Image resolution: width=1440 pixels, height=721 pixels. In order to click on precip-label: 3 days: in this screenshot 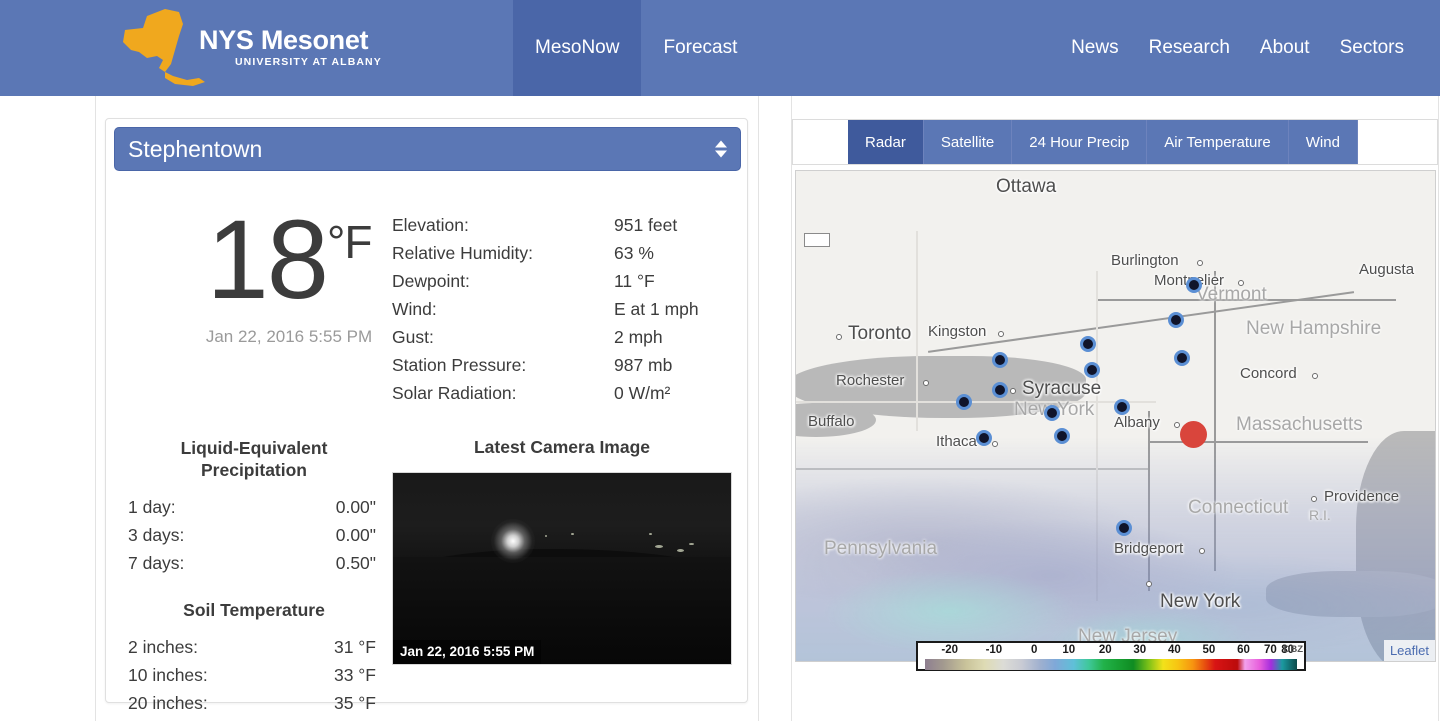, I will do `click(156, 535)`.